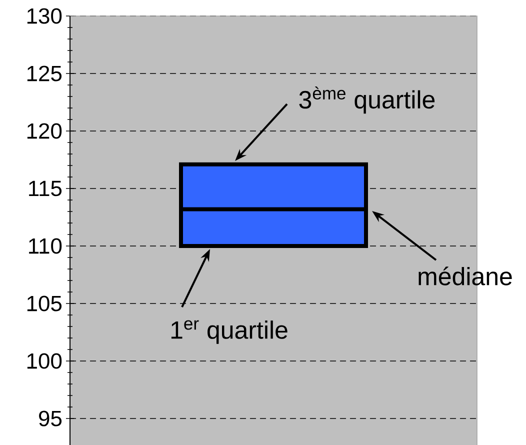 The height and width of the screenshot is (445, 526). What do you see at coordinates (44, 361) in the screenshot?
I see `y-tick-label: 100` at bounding box center [44, 361].